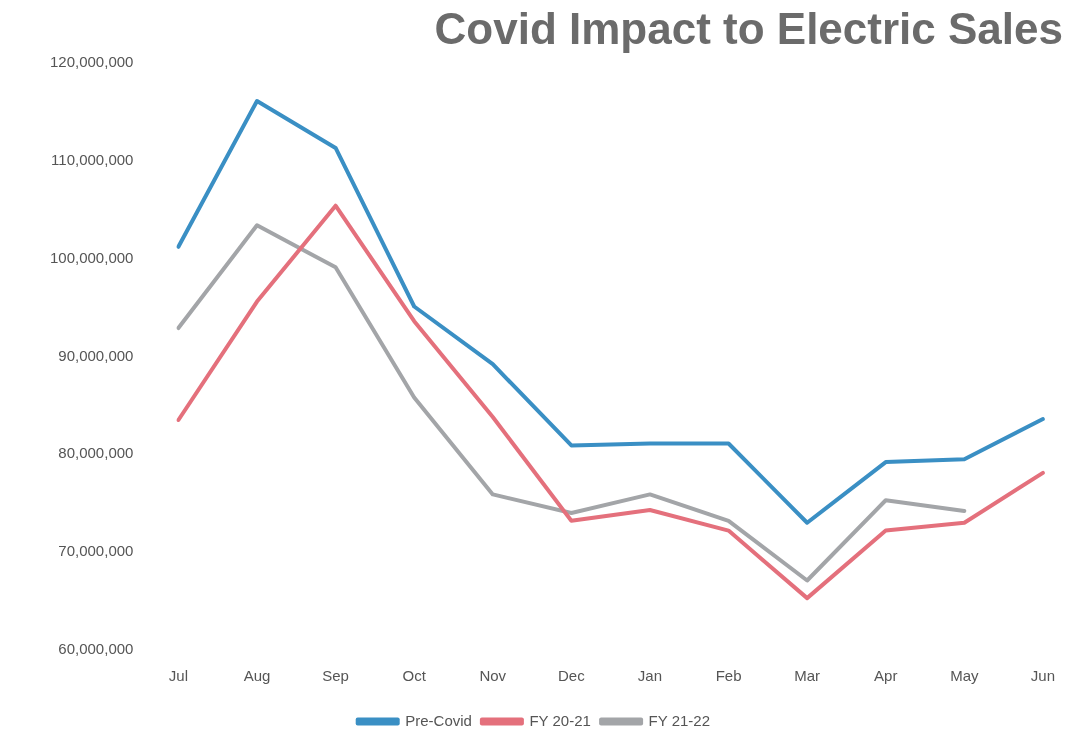  Describe the element at coordinates (493, 676) in the screenshot. I see `x-tick-label: Nov` at that location.